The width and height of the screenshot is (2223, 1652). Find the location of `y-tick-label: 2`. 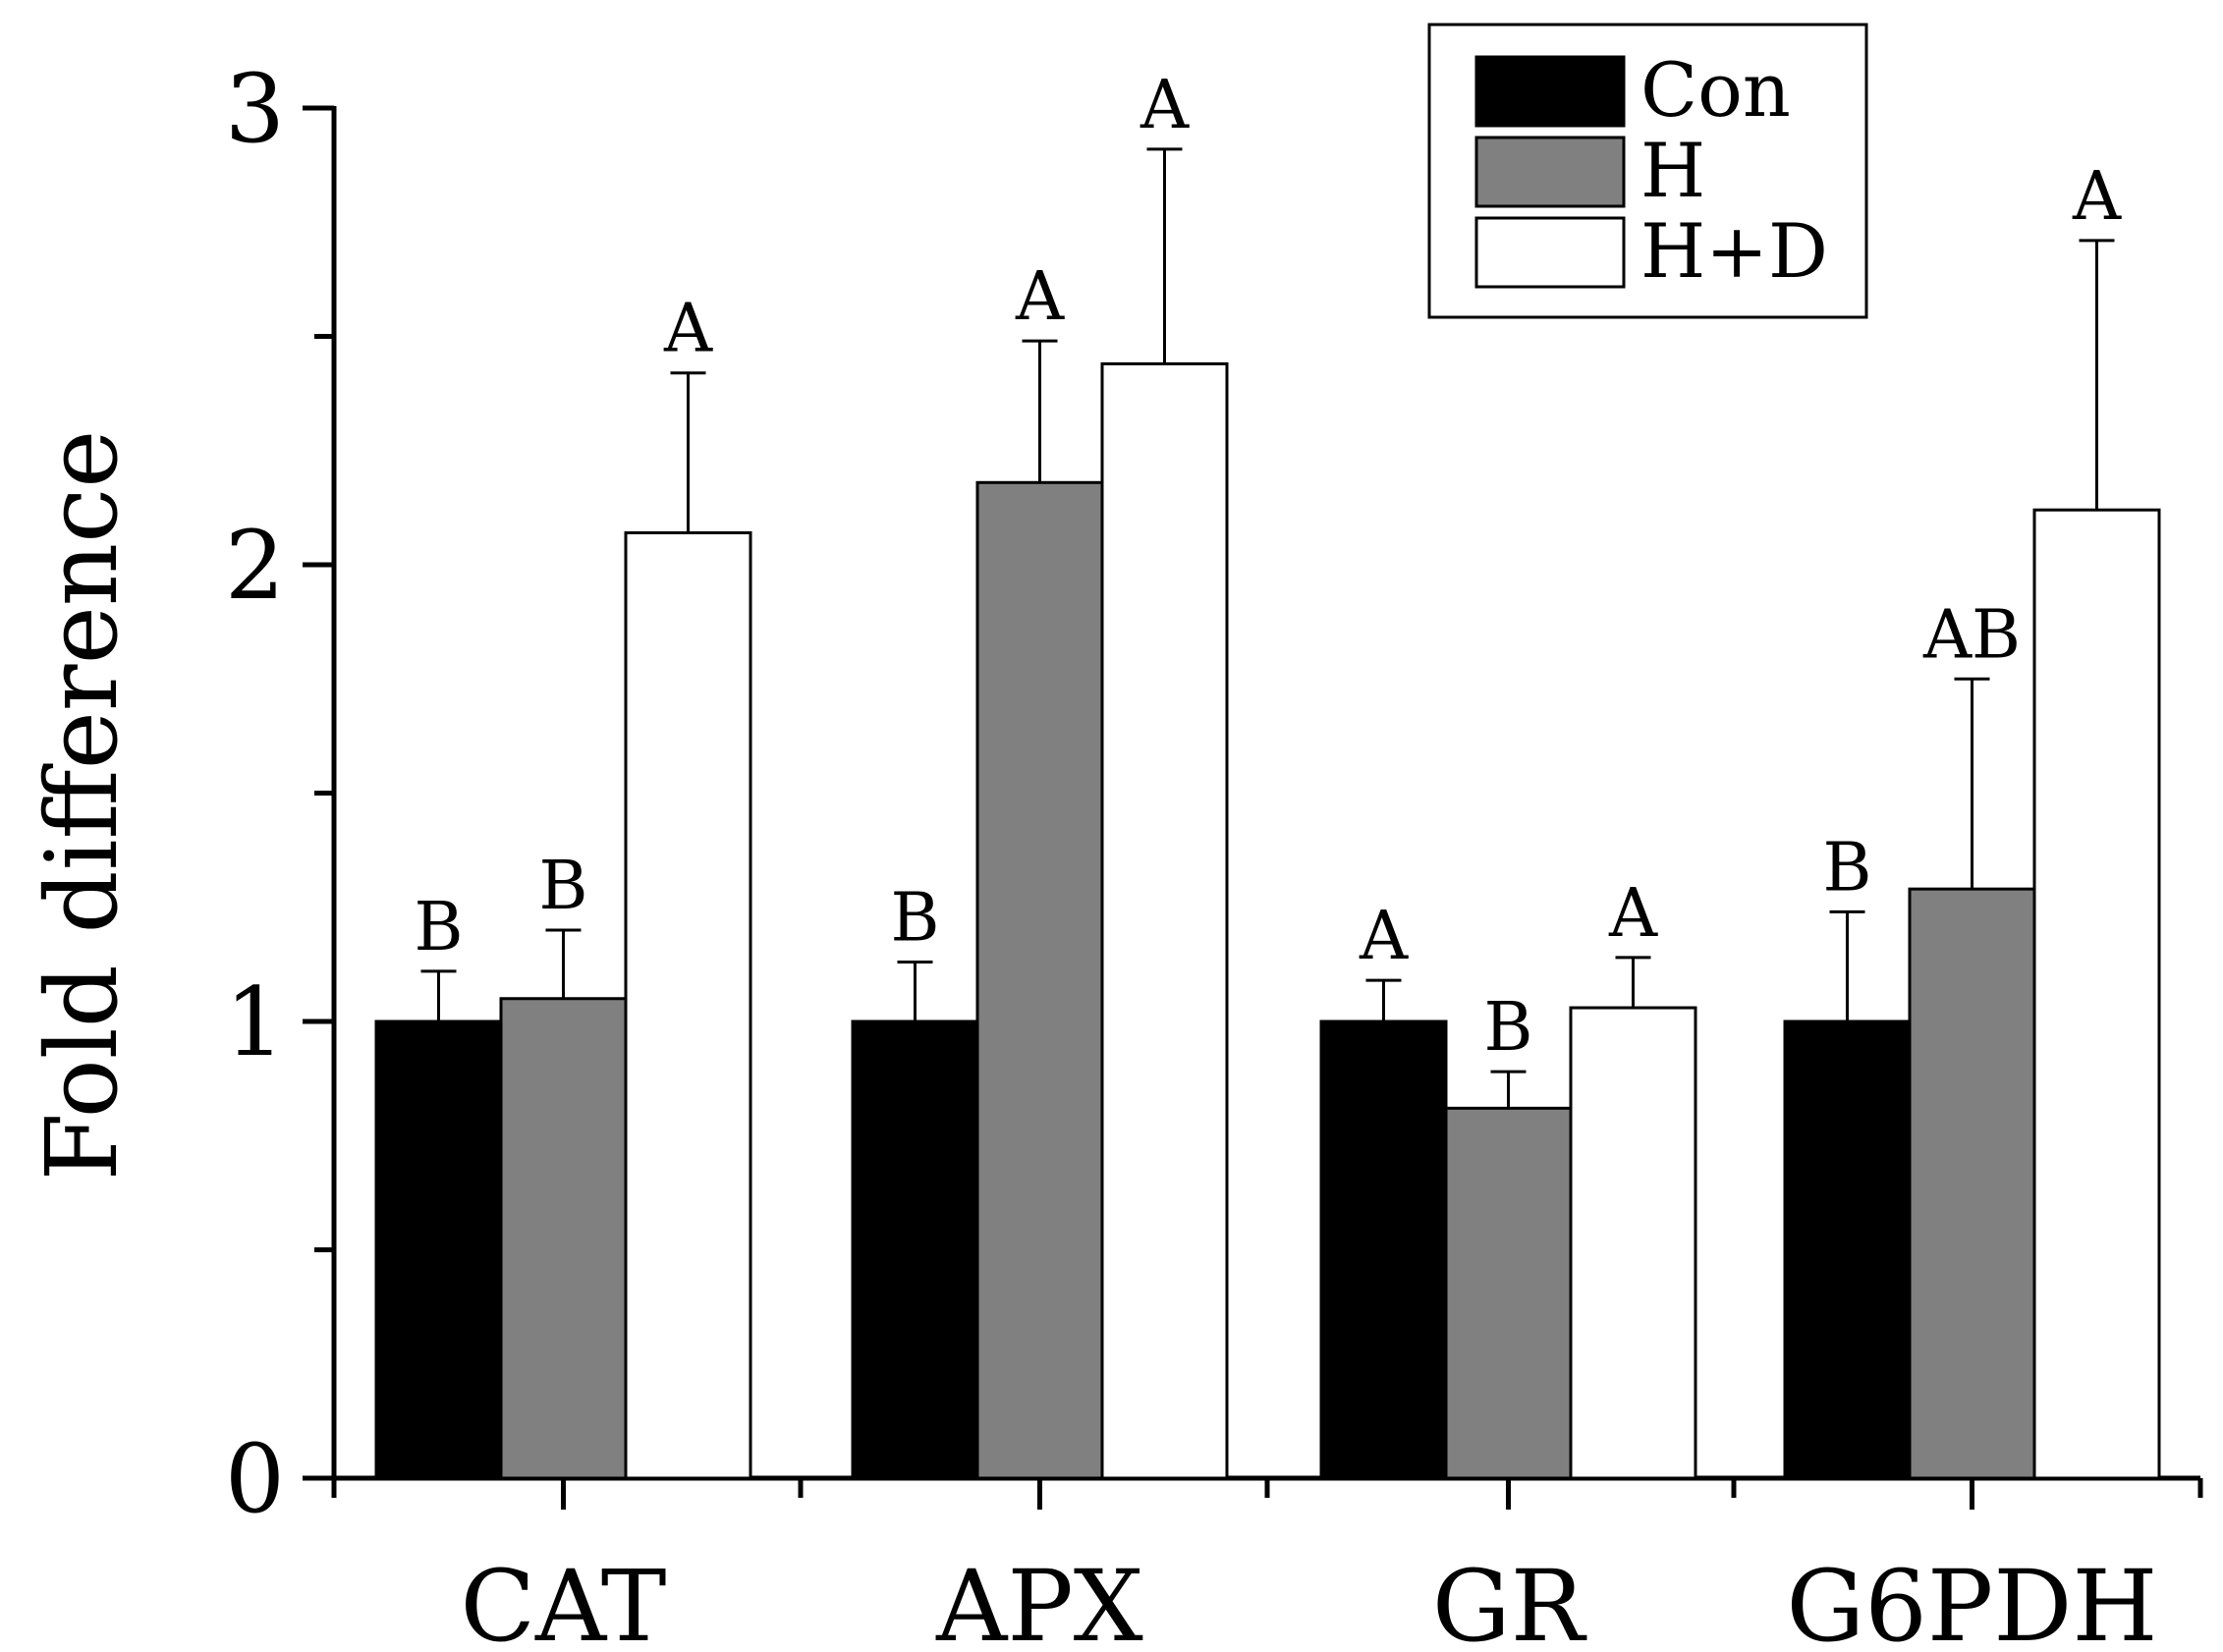

y-tick-label: 2 is located at coordinates (255, 566).